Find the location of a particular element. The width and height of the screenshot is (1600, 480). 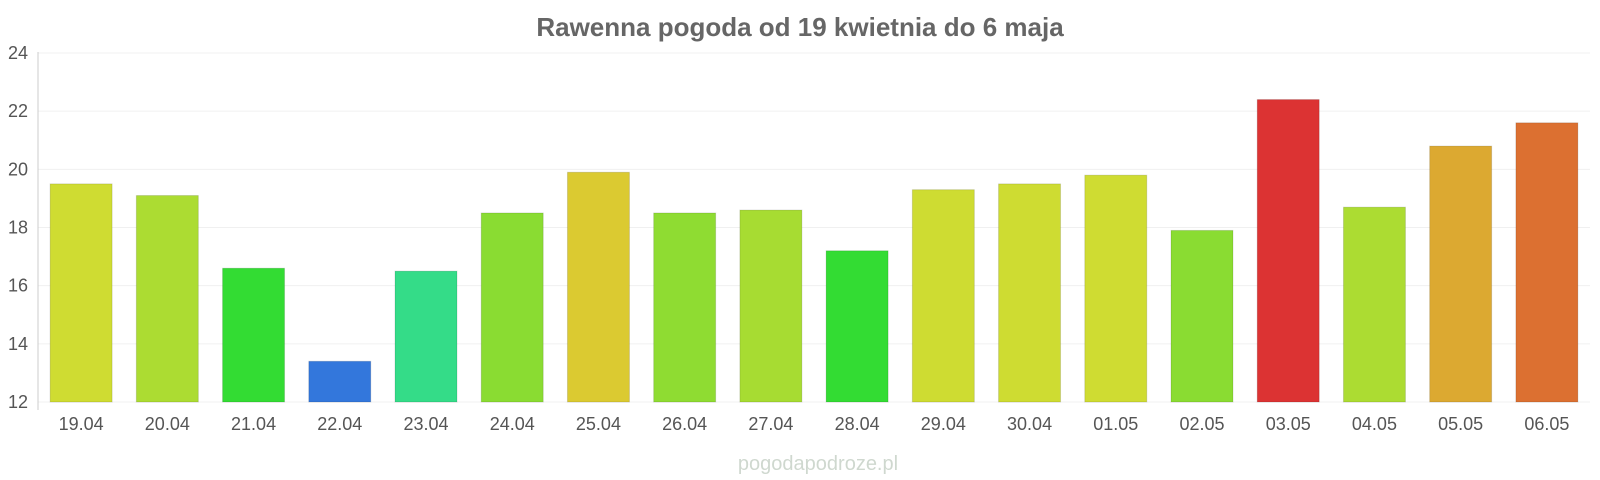

bar-19.04 is located at coordinates (81, 293).